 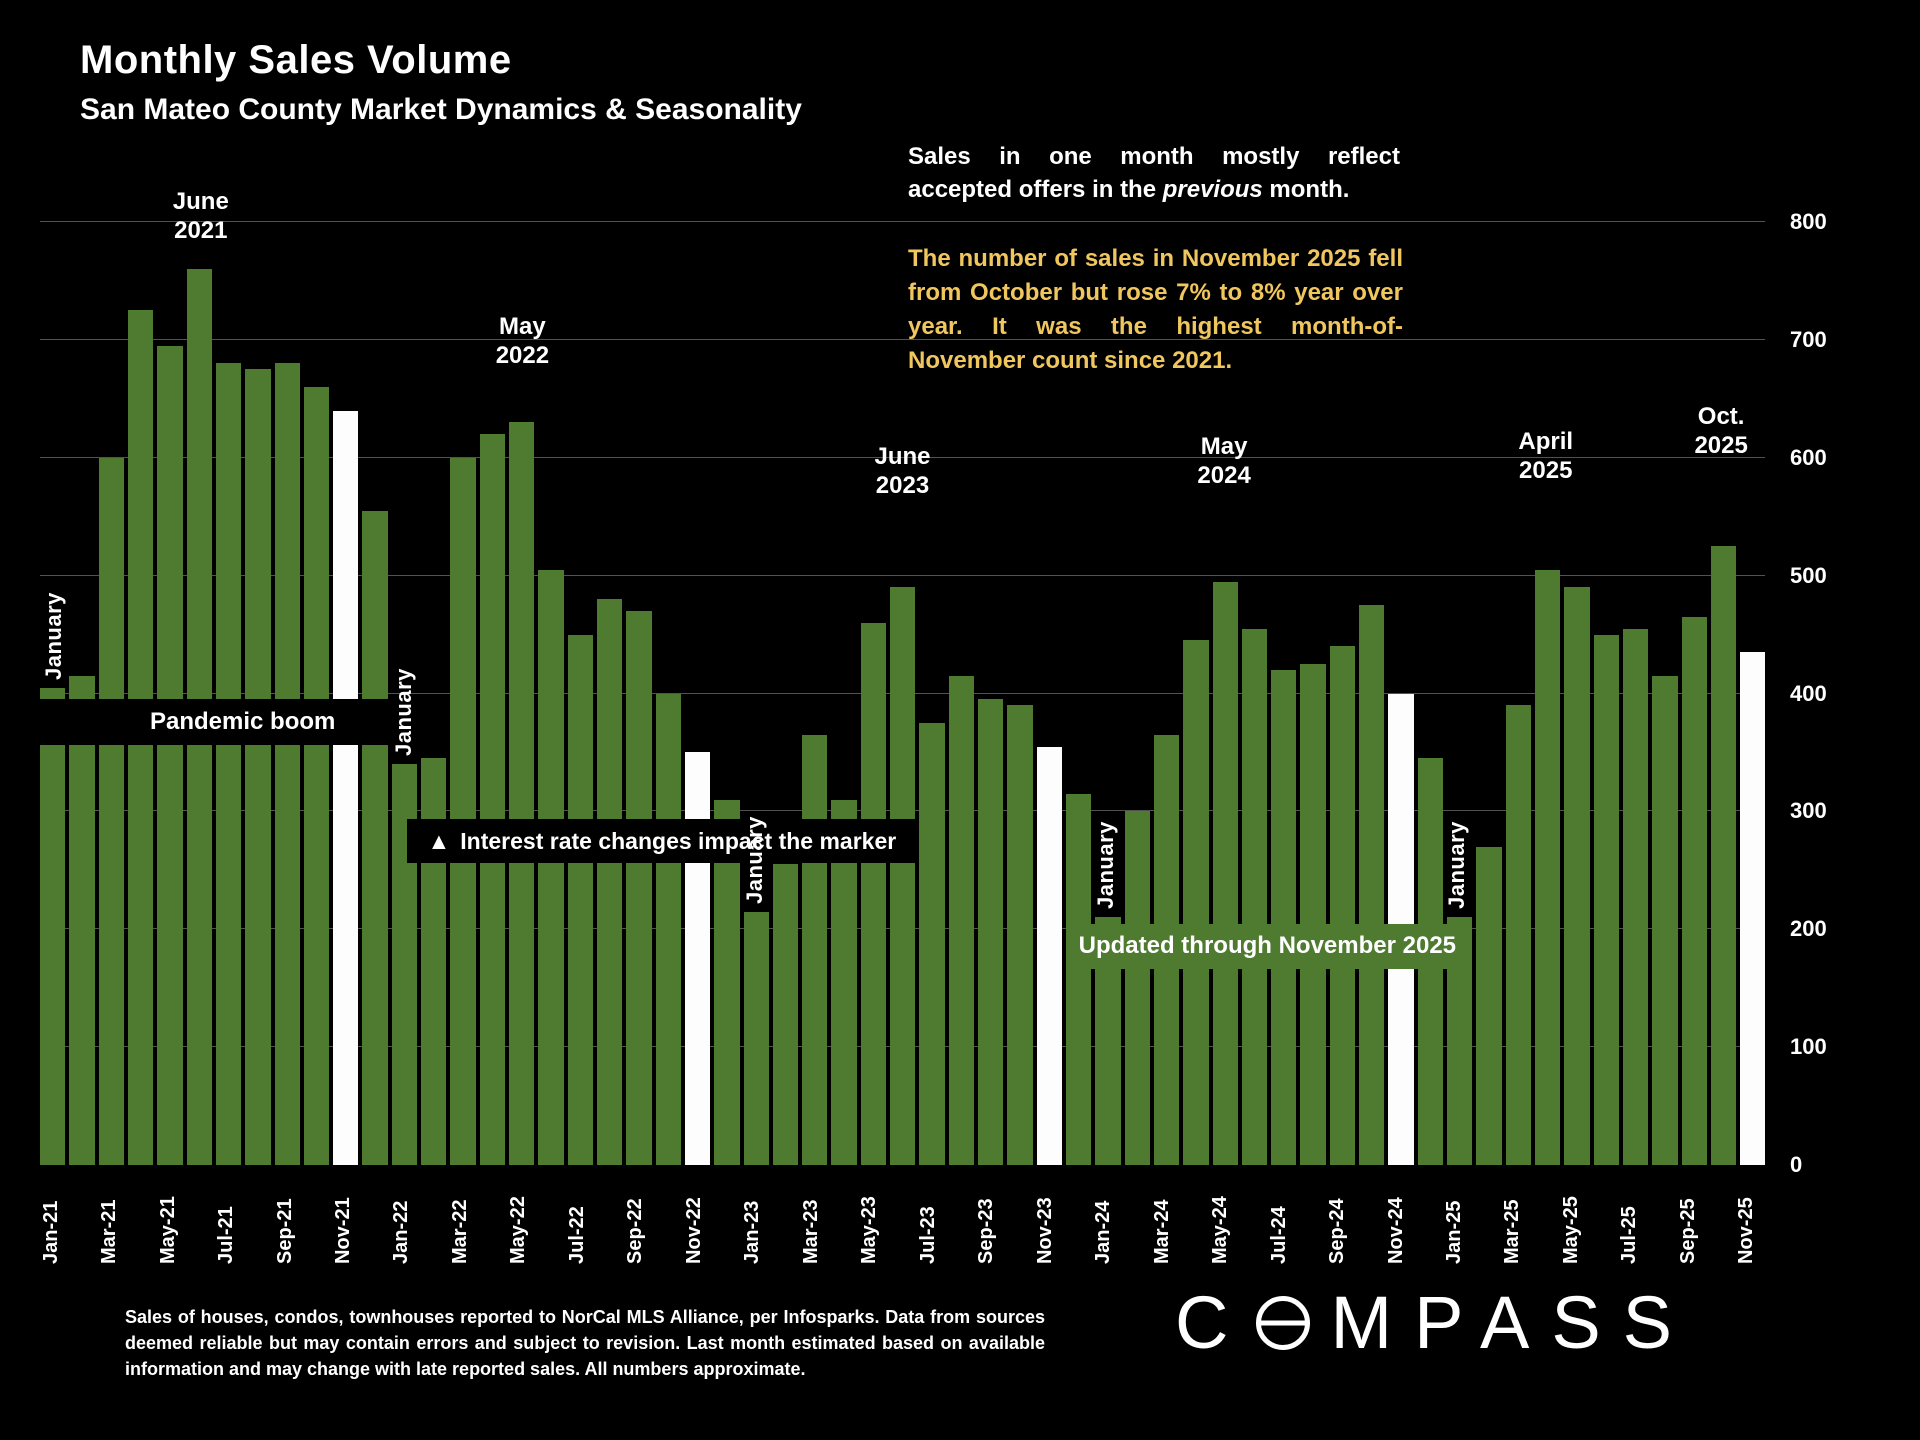 I want to click on interest-rate-text: Interest rate changes impact the marker, so click(x=678, y=840).